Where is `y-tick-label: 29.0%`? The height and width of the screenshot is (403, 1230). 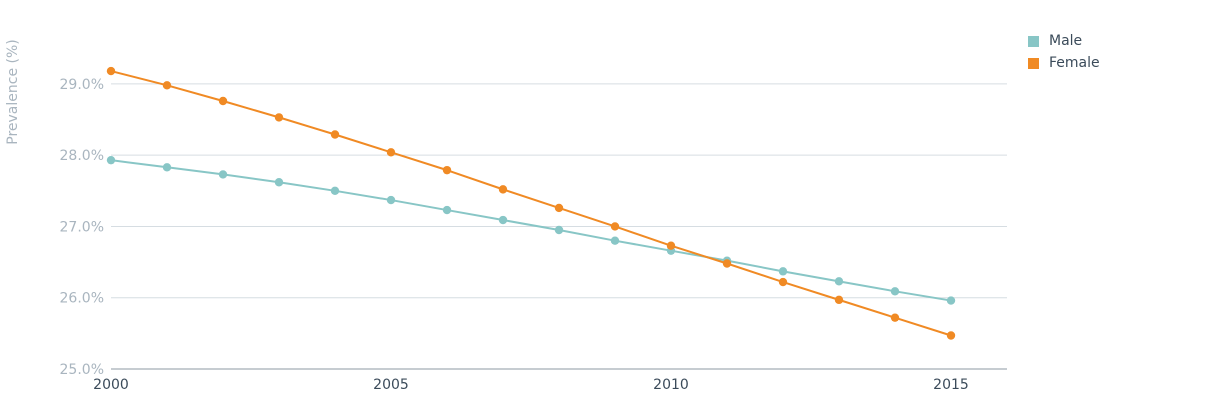
y-tick-label: 29.0% is located at coordinates (82, 85).